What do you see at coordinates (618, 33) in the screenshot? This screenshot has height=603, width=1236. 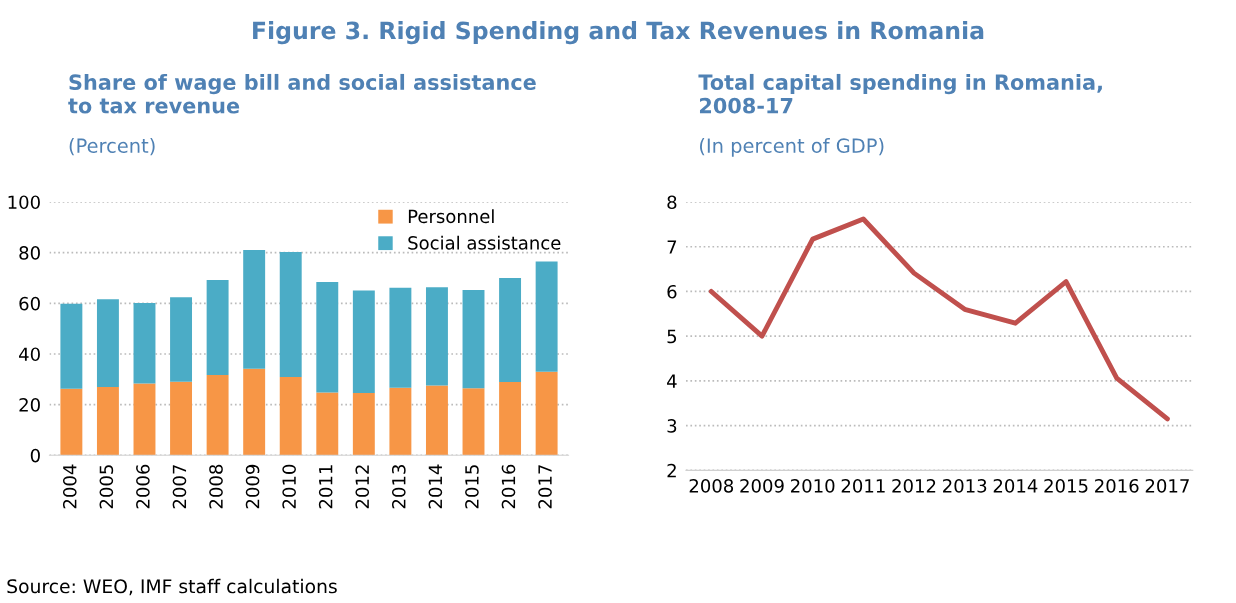 I see `caption: Figure 3. Rigid Spending and Tax Revenues in Romania` at bounding box center [618, 33].